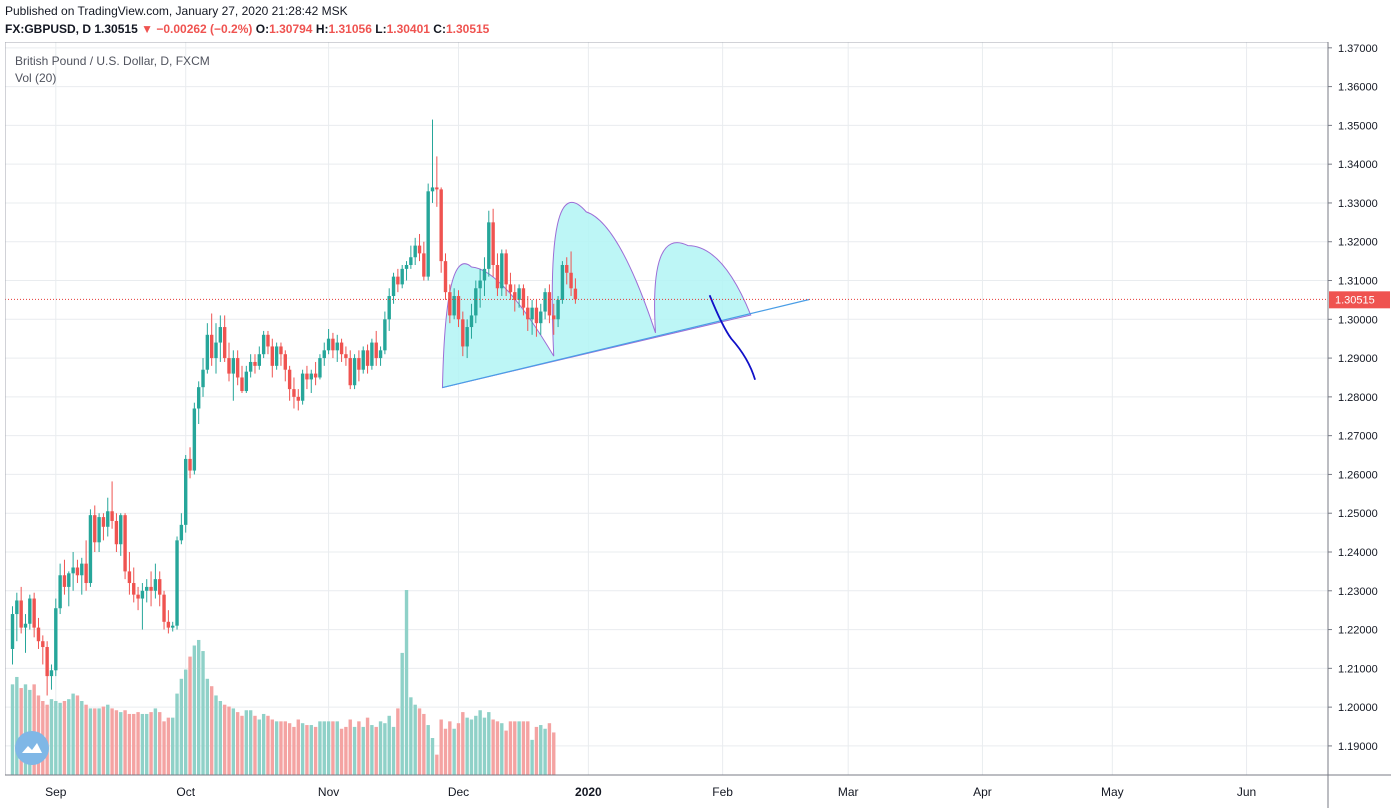  Describe the element at coordinates (112, 61) in the screenshot. I see `series-legend-title: British Pound / U.S. Dollar, D, FXCM` at that location.